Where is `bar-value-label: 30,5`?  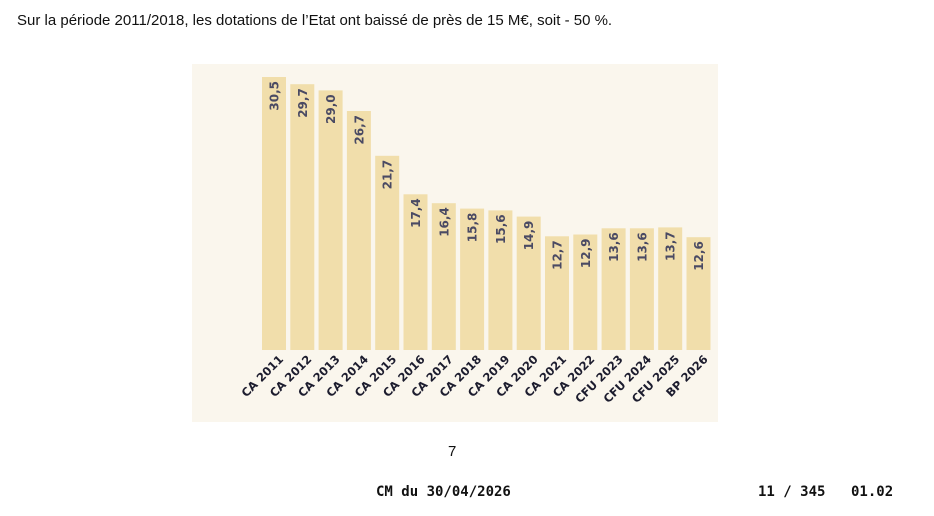
bar-value-label: 30,5 is located at coordinates (275, 96).